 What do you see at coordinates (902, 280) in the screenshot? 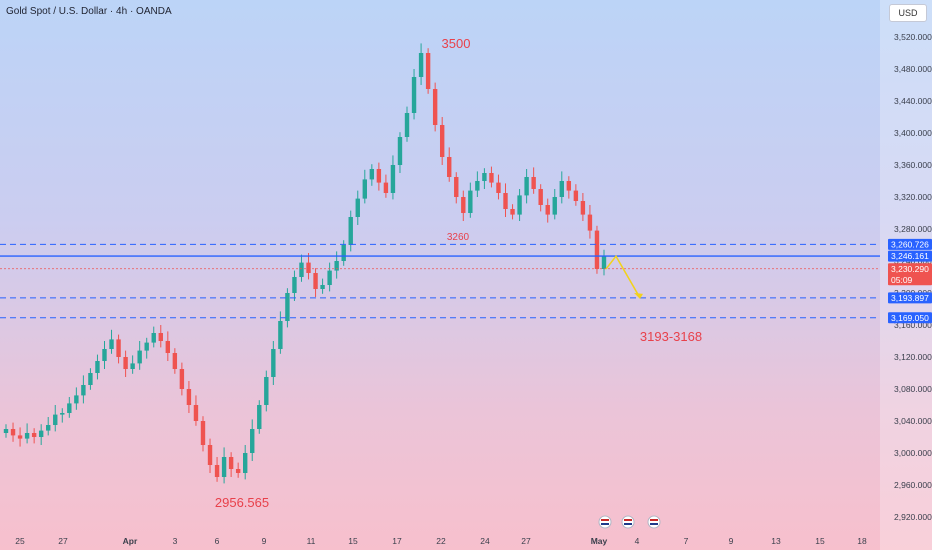
I see `bar-countdown: 05:09` at bounding box center [902, 280].